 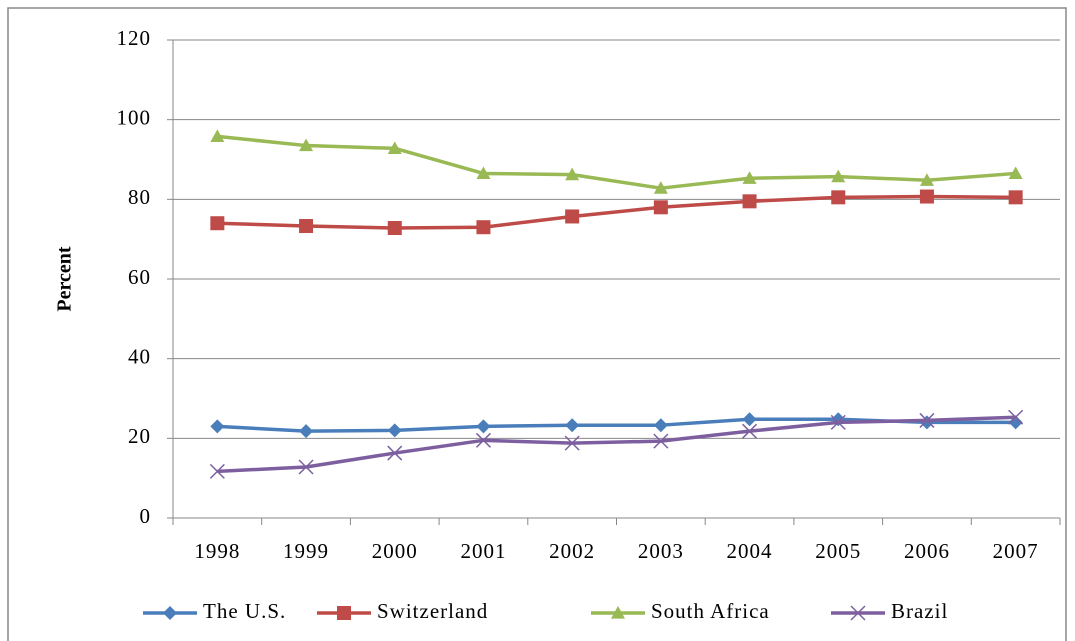 What do you see at coordinates (395, 551) in the screenshot?
I see `x-tick-label: 2000` at bounding box center [395, 551].